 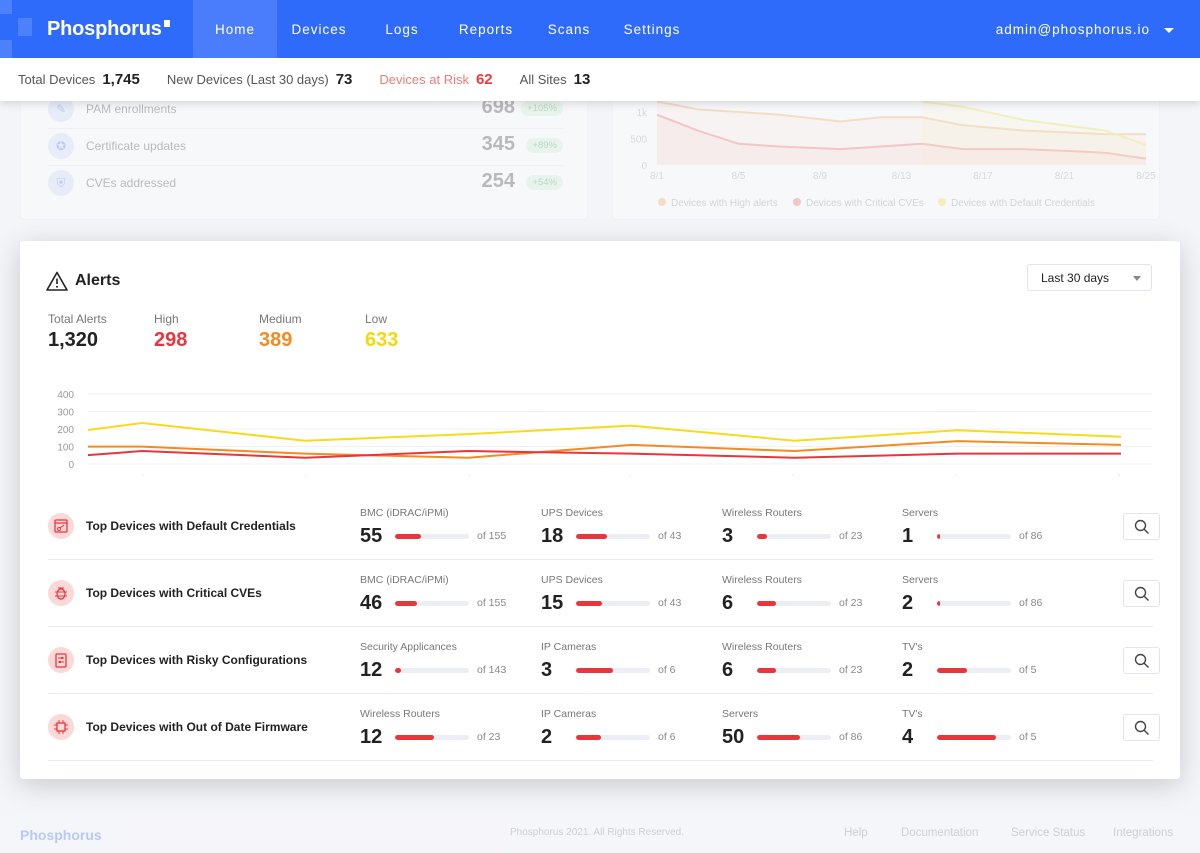 I want to click on device-type-stat: Servers 50 of 86, so click(x=807, y=730).